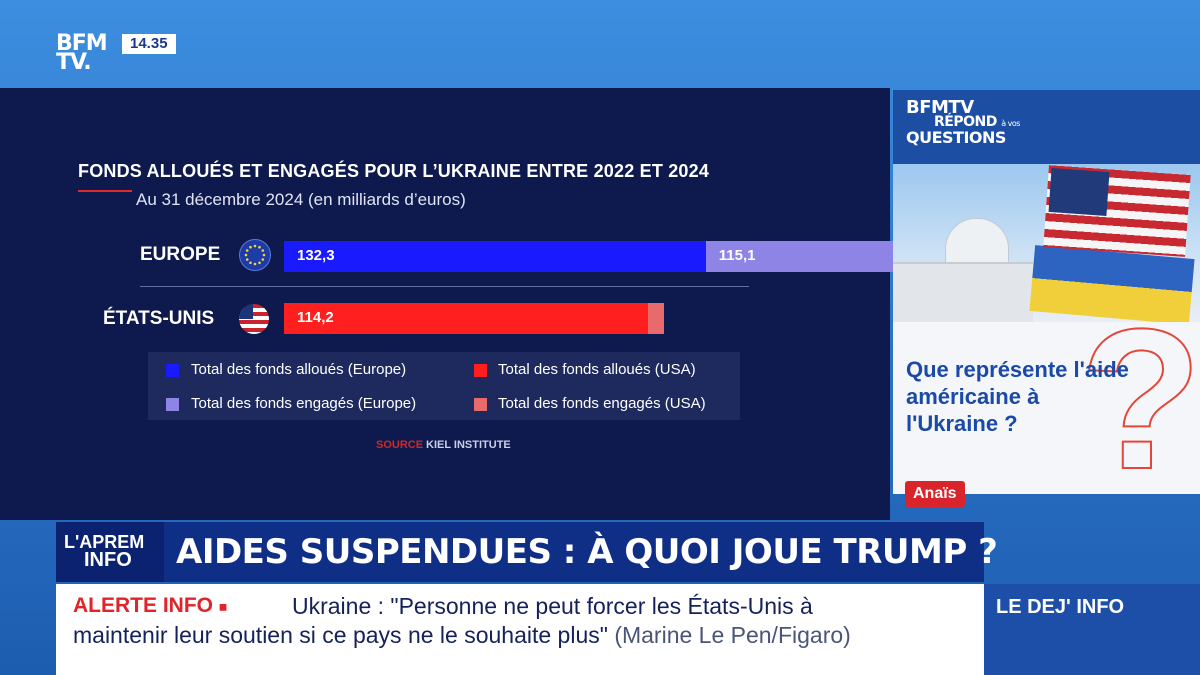 The width and height of the screenshot is (1200, 675). I want to click on legend-swatch-usa-alloues, so click(480, 370).